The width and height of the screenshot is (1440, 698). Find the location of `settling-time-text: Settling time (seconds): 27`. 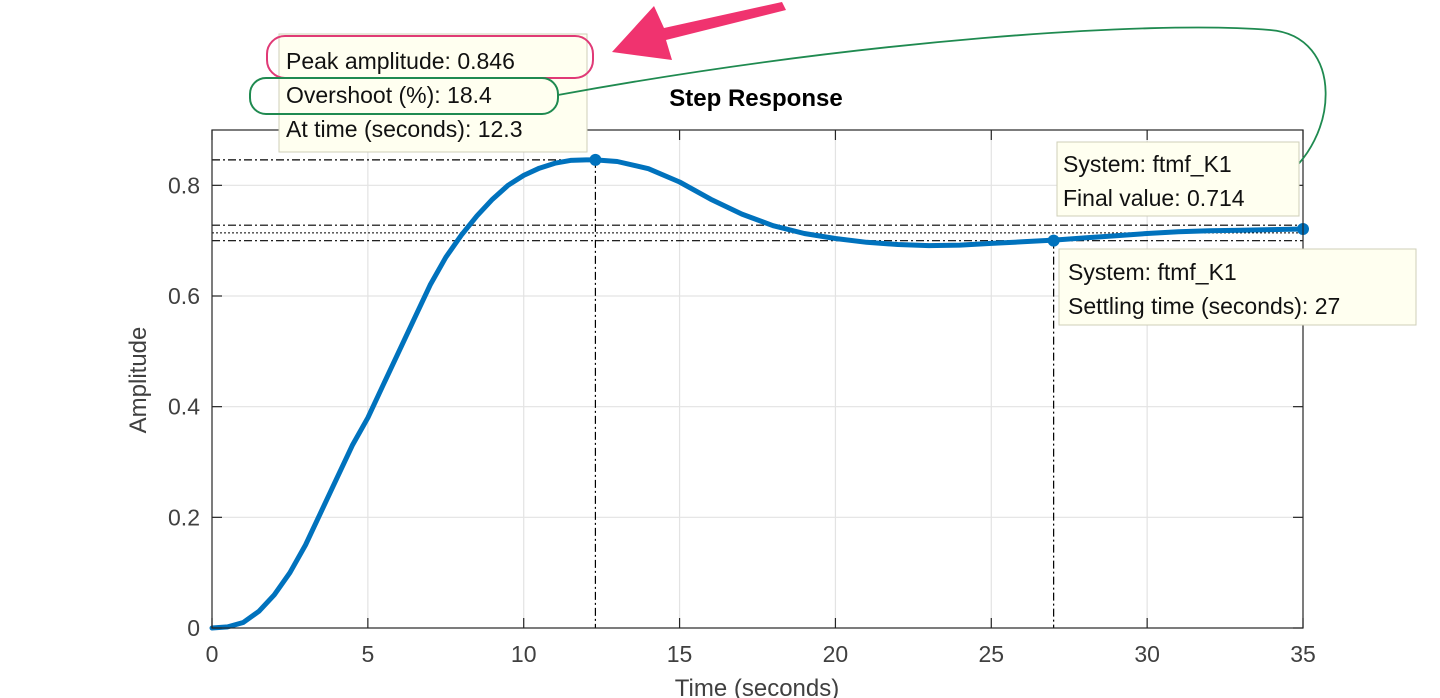

settling-time-text: Settling time (seconds): 27 is located at coordinates (1204, 306).